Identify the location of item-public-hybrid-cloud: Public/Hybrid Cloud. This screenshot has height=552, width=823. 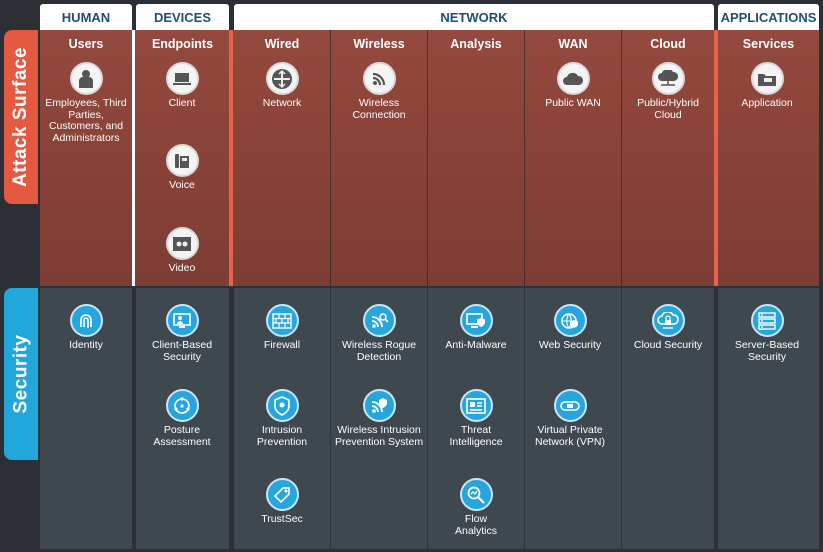
(668, 91).